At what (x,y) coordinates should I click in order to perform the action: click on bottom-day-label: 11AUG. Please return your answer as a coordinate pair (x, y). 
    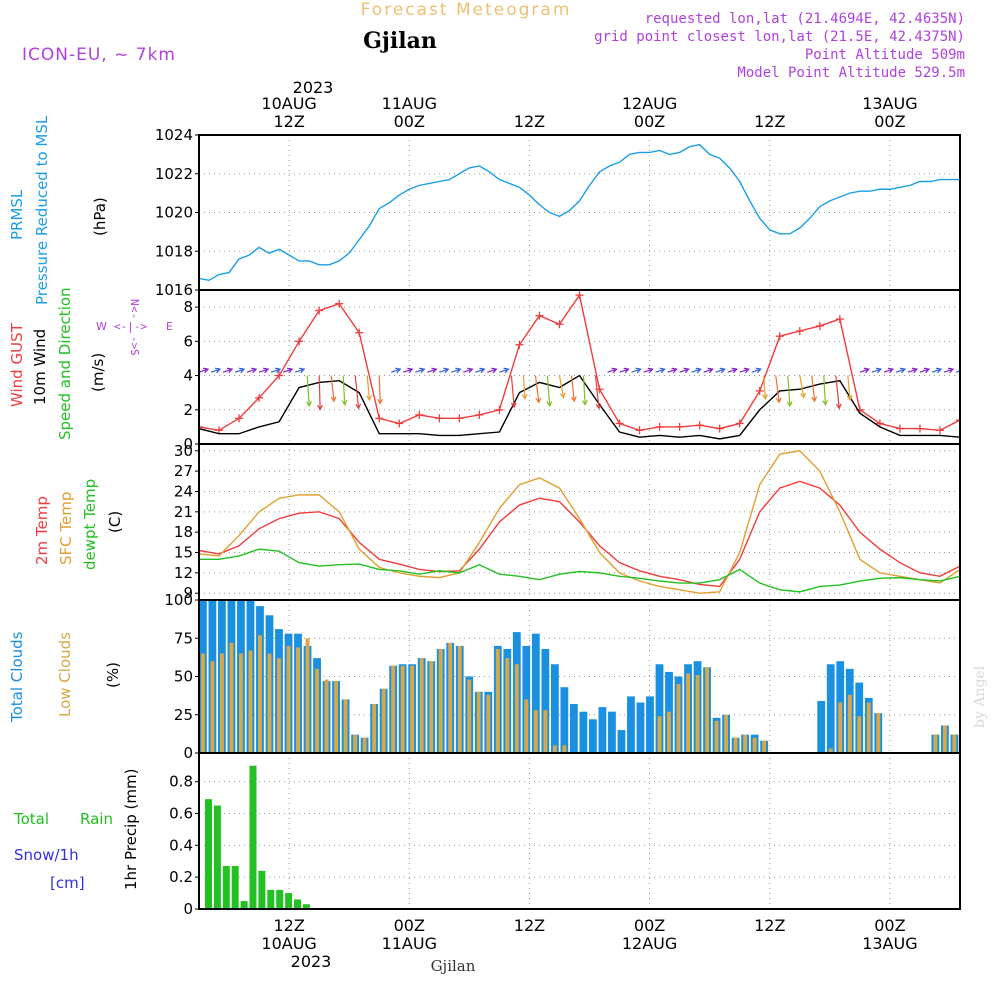
    Looking at the image, I should click on (409, 943).